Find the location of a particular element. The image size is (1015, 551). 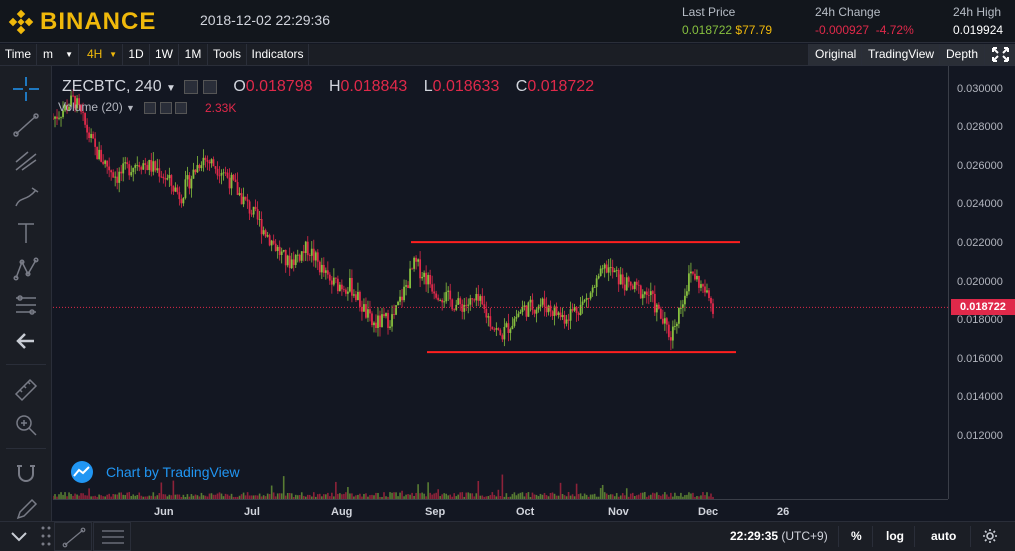

y-tick-label: 0.018000 is located at coordinates (980, 320).